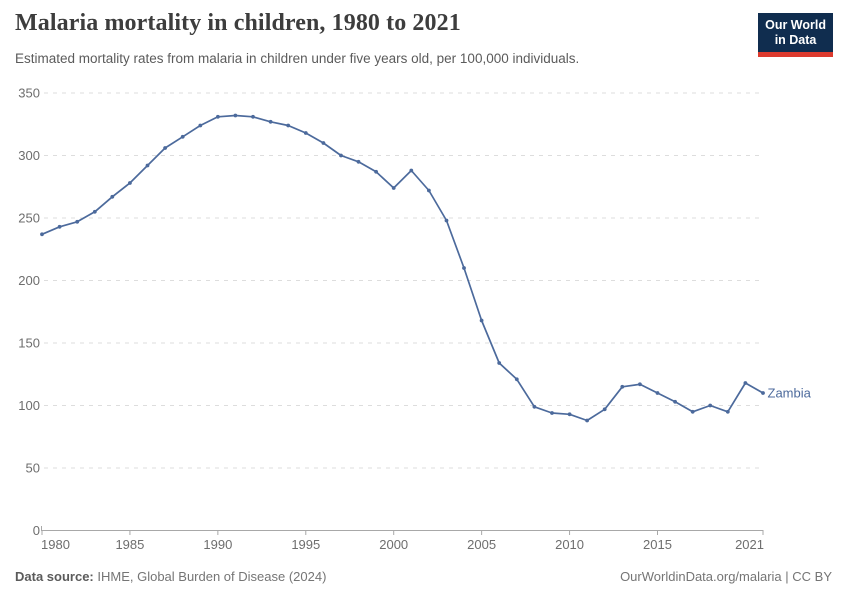 The height and width of the screenshot is (600, 850). I want to click on x-tick-label: 1990, so click(217, 544).